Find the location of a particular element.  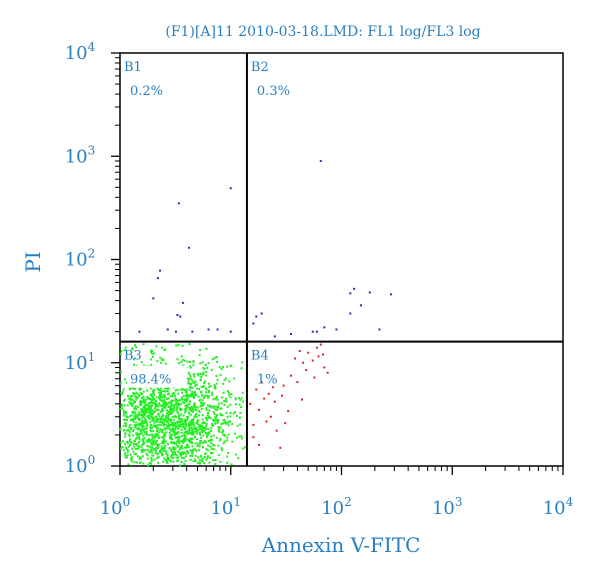

x-tick-label: 100 is located at coordinates (115, 507).